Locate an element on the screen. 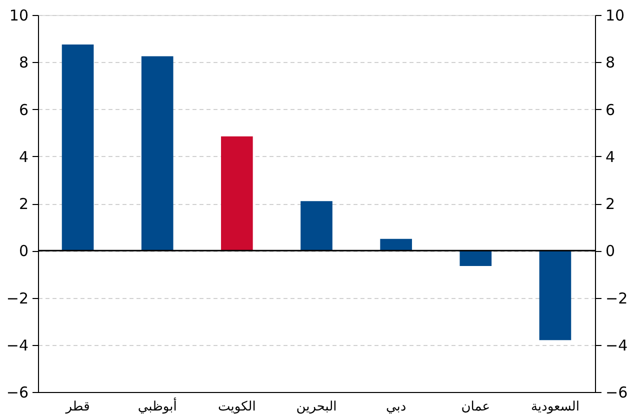  y-tick-label: 2 is located at coordinates (23, 204).